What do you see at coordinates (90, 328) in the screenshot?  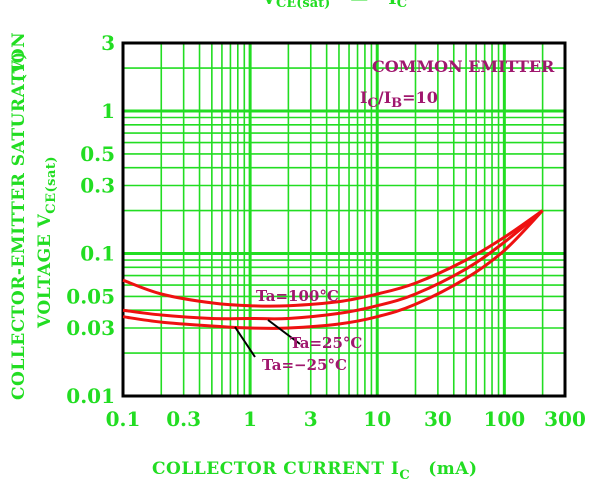 I see `y-tick-label: 0.03` at bounding box center [90, 328].